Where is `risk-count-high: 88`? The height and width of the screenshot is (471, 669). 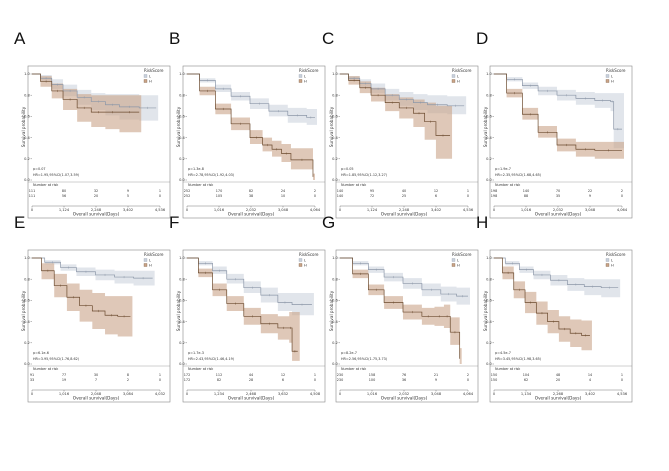 risk-count-high: 88 is located at coordinates (526, 196).